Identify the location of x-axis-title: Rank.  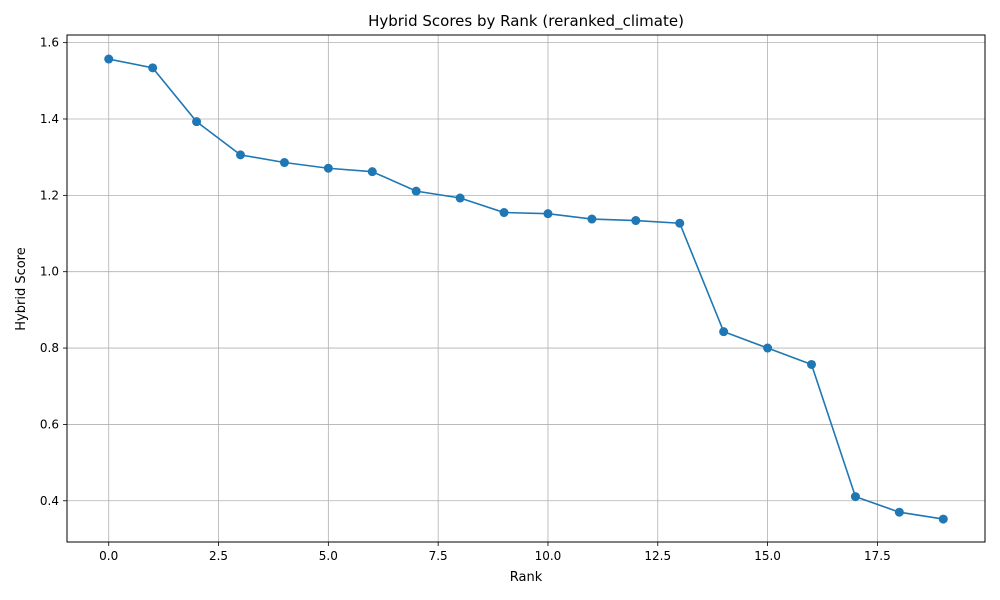
(526, 577).